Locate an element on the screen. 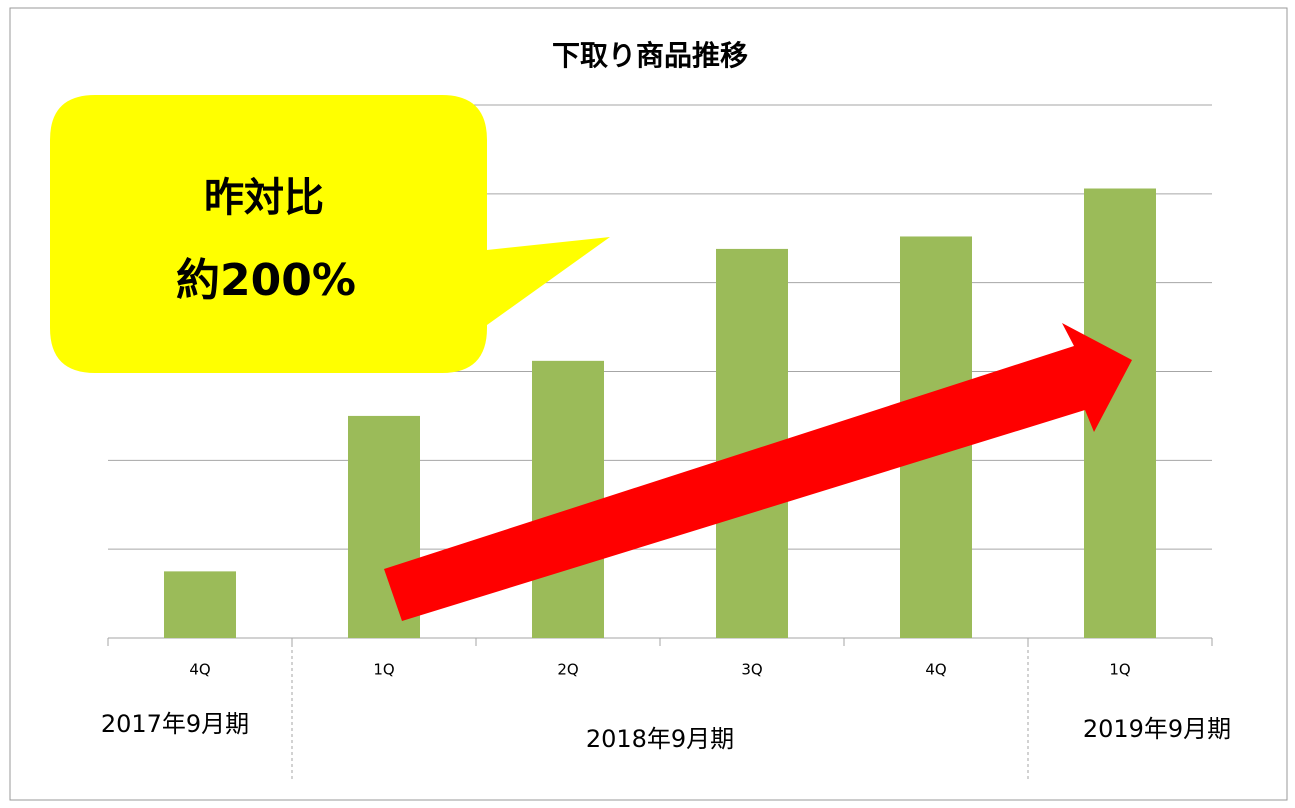 This screenshot has width=1295, height=808. chart-title: 下取り商品推移 is located at coordinates (650, 55).